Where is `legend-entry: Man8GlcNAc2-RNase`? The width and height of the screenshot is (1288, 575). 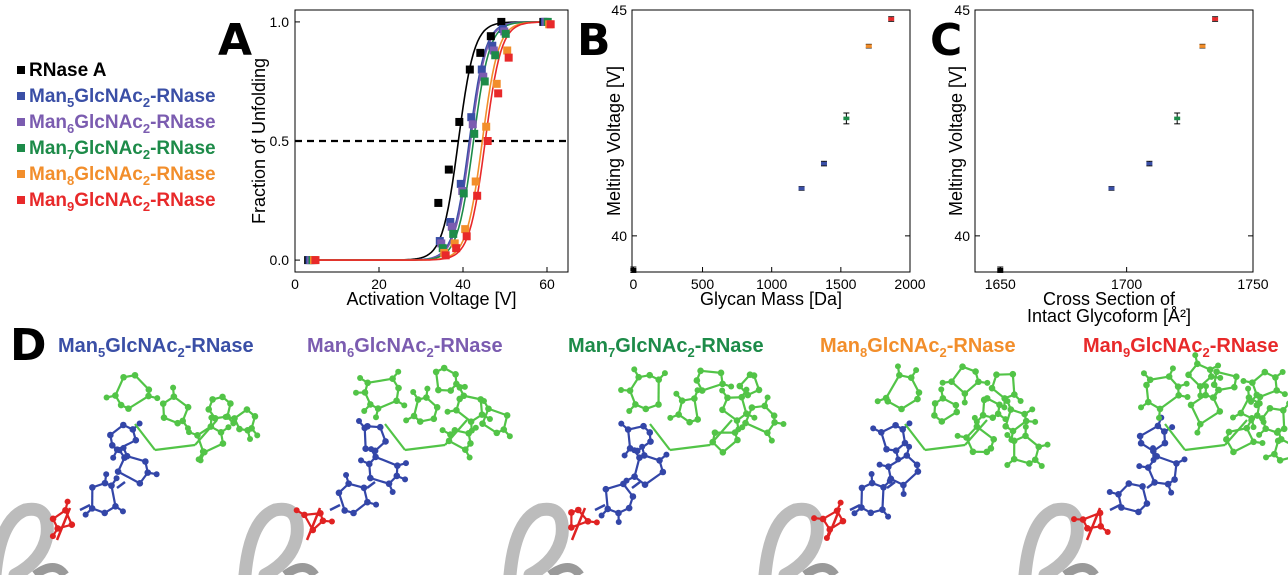 legend-entry: Man8GlcNAc2-RNase is located at coordinates (122, 176).